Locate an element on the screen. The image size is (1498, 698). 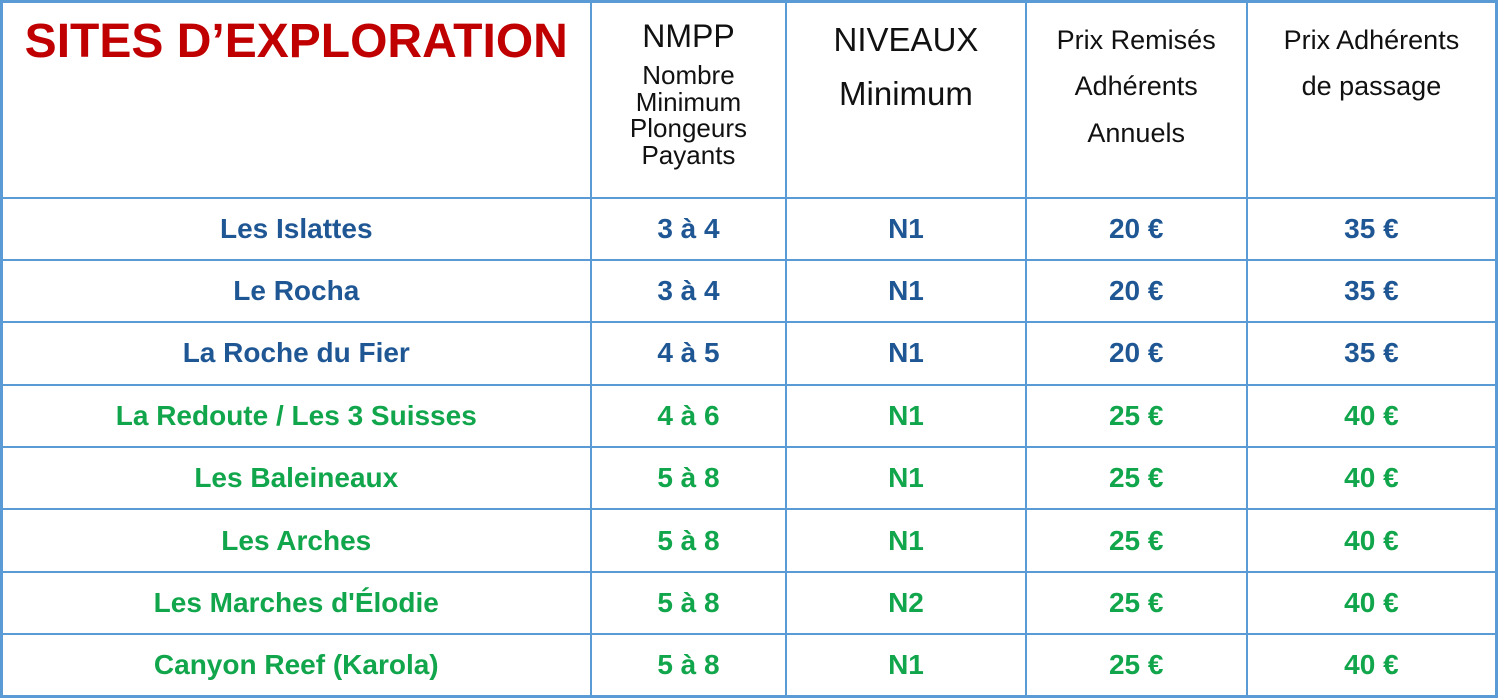
nmpp-cell: 4 à 6 is located at coordinates (688, 416).